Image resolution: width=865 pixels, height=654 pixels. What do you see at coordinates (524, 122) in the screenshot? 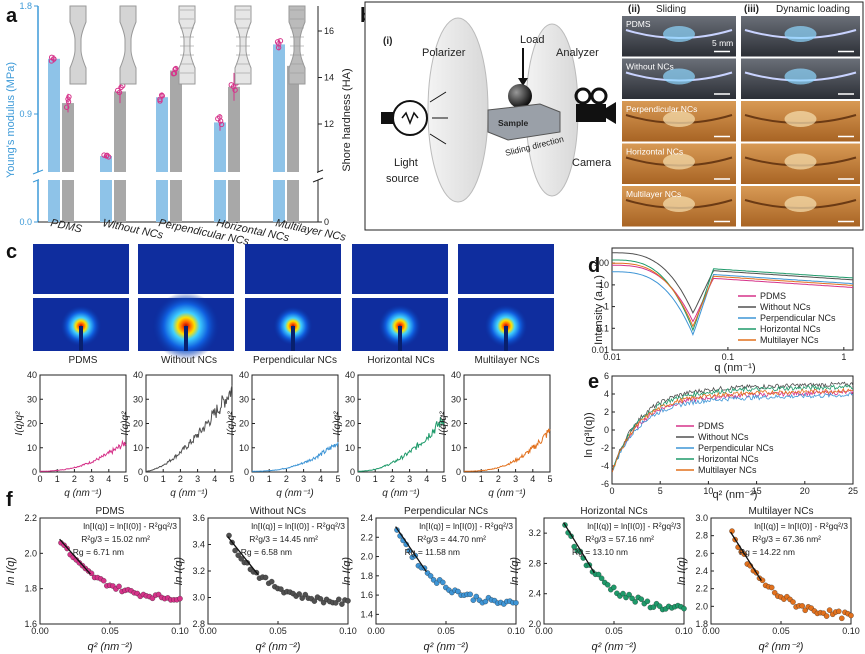
I see `sample-block` at bounding box center [524, 122].